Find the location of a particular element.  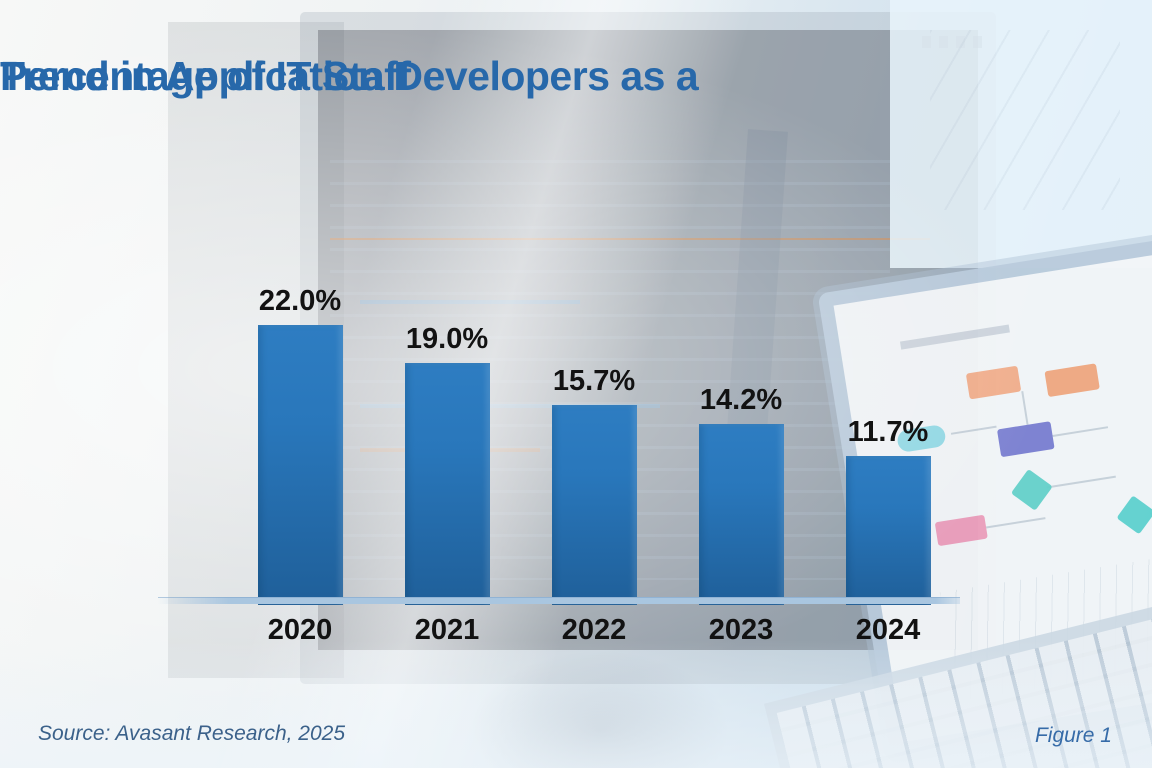

bar-2020 is located at coordinates (300, 465).